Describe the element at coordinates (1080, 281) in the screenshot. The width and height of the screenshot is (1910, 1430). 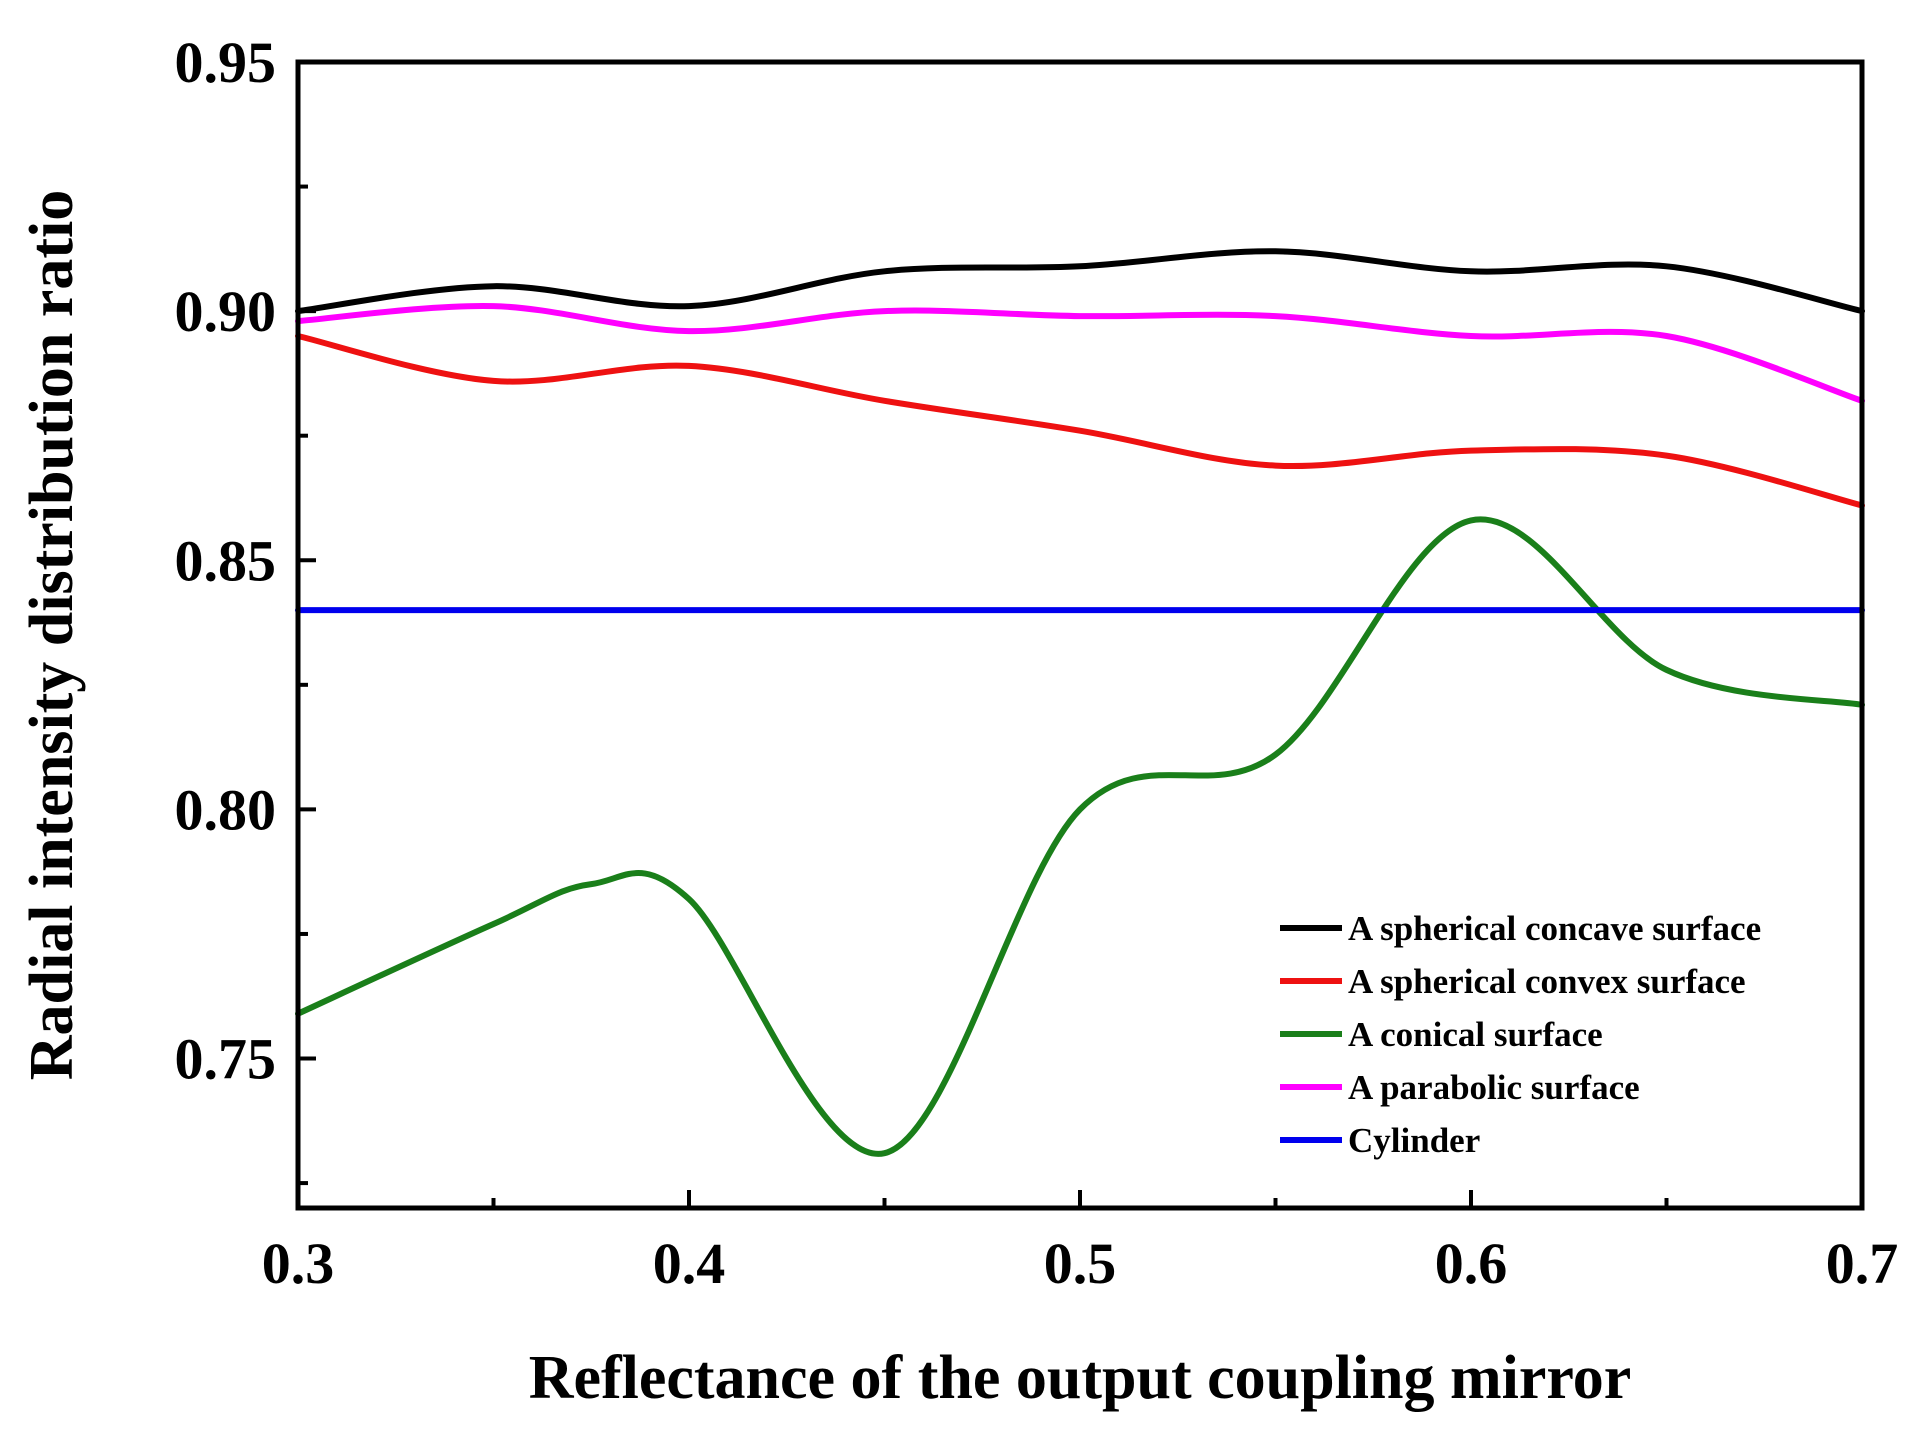
I see `series-line-a-spherical-concave-surface` at that location.